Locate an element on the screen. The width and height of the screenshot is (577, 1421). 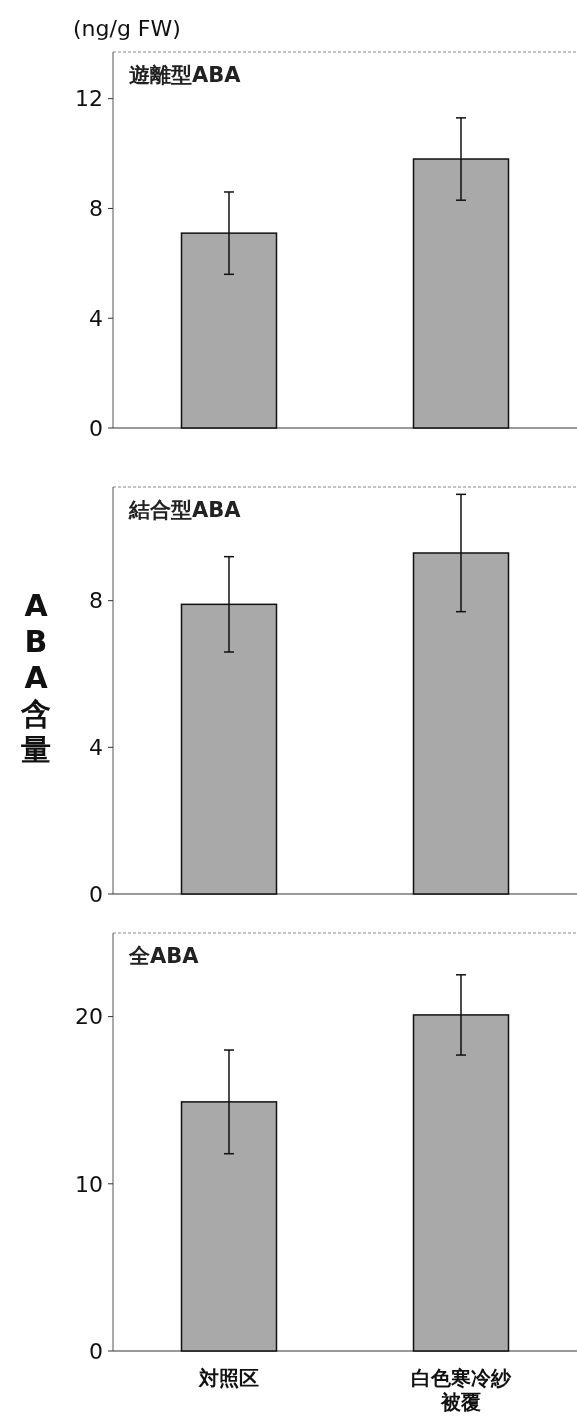
text: 全ABA is located at coordinates (164, 956).